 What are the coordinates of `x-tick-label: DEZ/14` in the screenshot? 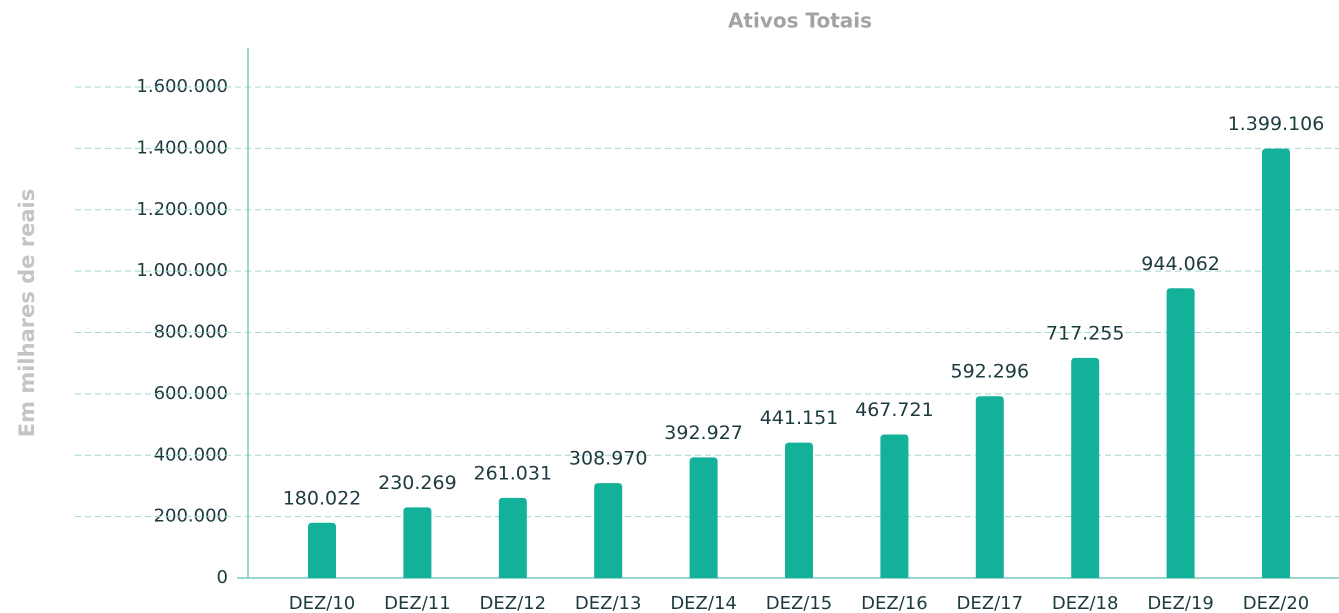 It's located at (703, 603).